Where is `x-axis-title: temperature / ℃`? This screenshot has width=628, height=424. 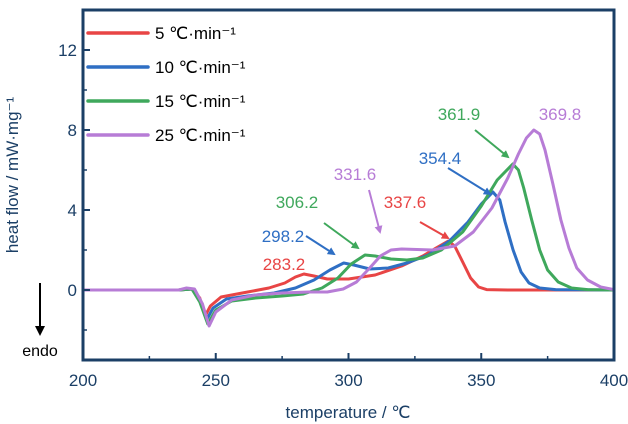 x-axis-title: temperature / ℃ is located at coordinates (348, 412).